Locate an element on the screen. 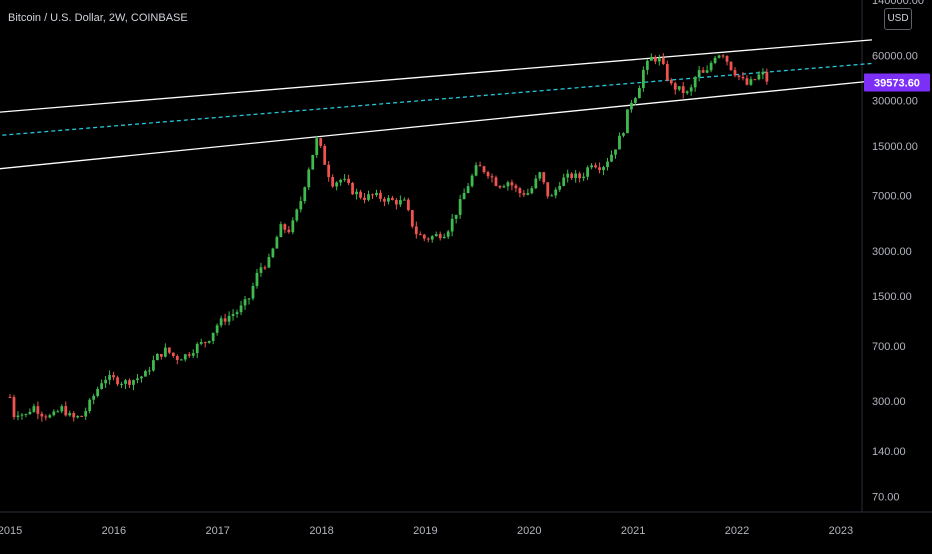  y-tick-label: 300.00 is located at coordinates (889, 402).